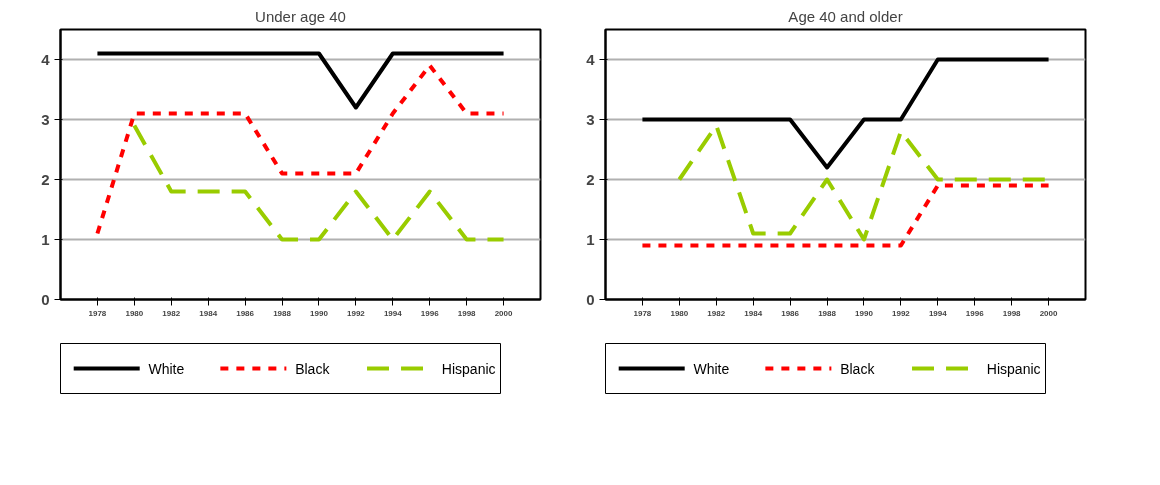 Image resolution: width=1160 pixels, height=485 pixels. Describe the element at coordinates (845, 16) in the screenshot. I see `chart-title: Age 40 and older` at that location.